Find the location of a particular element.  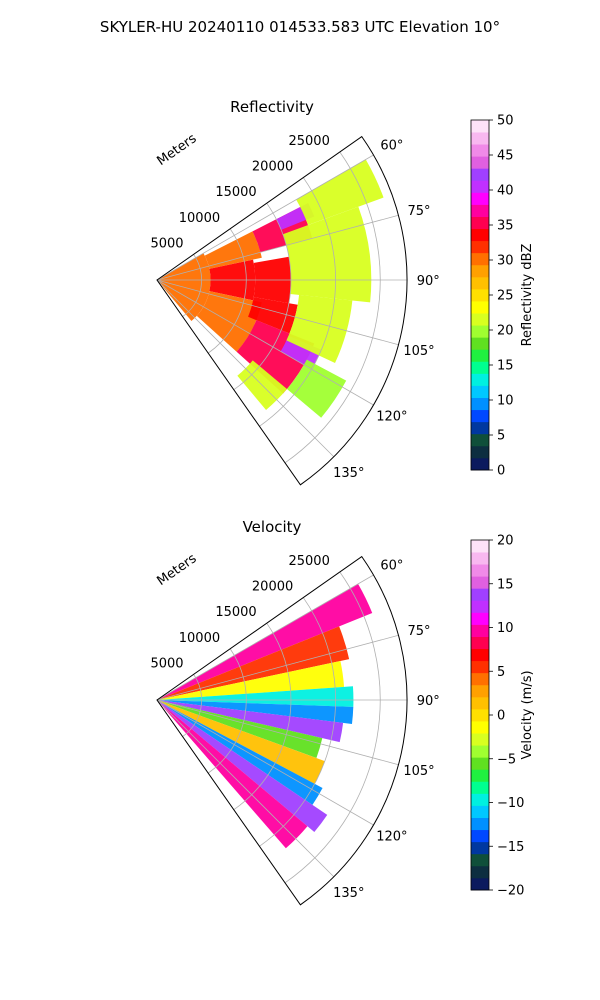

colorbar-tick-label: −10 is located at coordinates (510, 803).